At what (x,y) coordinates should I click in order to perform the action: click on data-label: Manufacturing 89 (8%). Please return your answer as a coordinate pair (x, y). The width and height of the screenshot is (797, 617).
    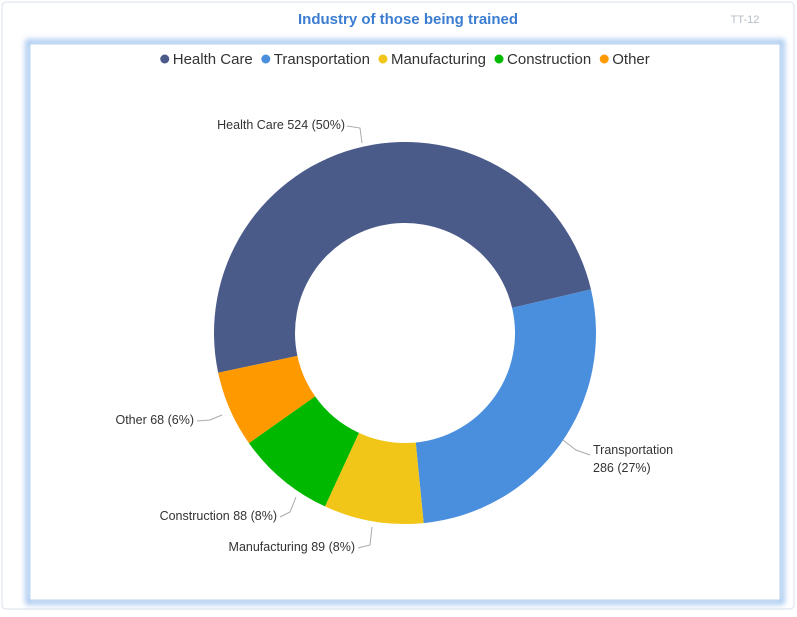
    Looking at the image, I should click on (292, 547).